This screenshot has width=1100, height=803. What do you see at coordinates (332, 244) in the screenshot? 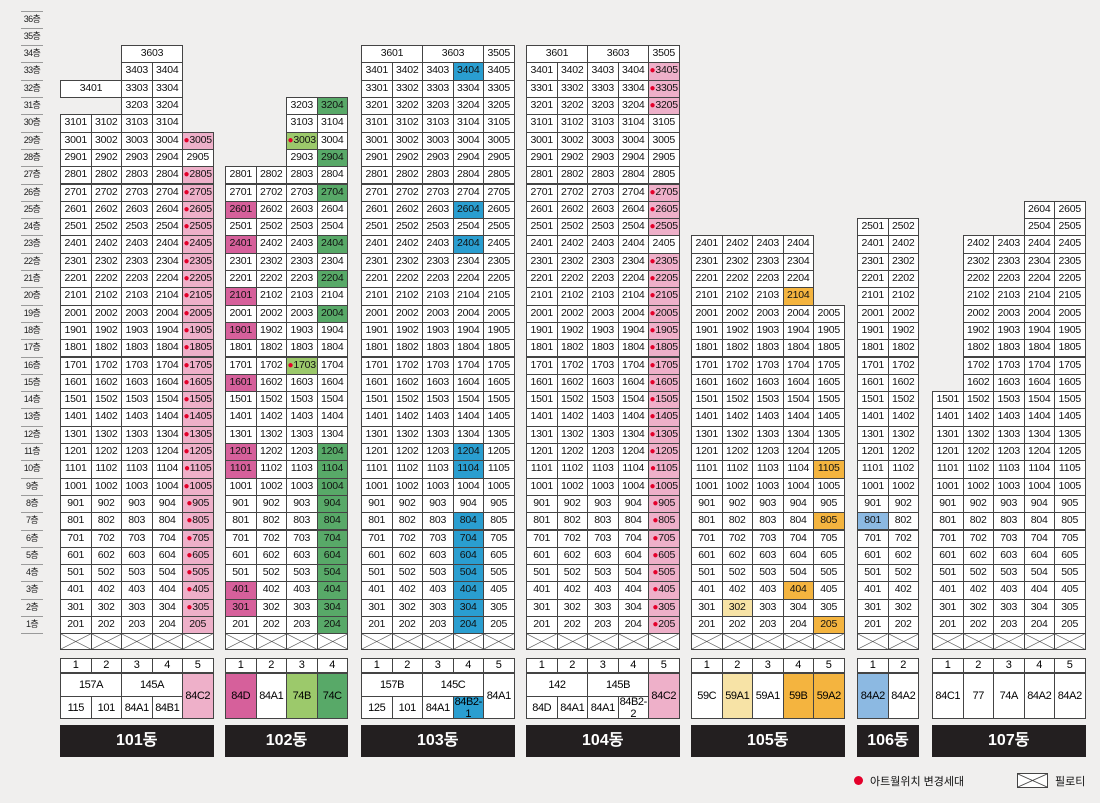
I see `unit-cell: 2404` at bounding box center [332, 244].